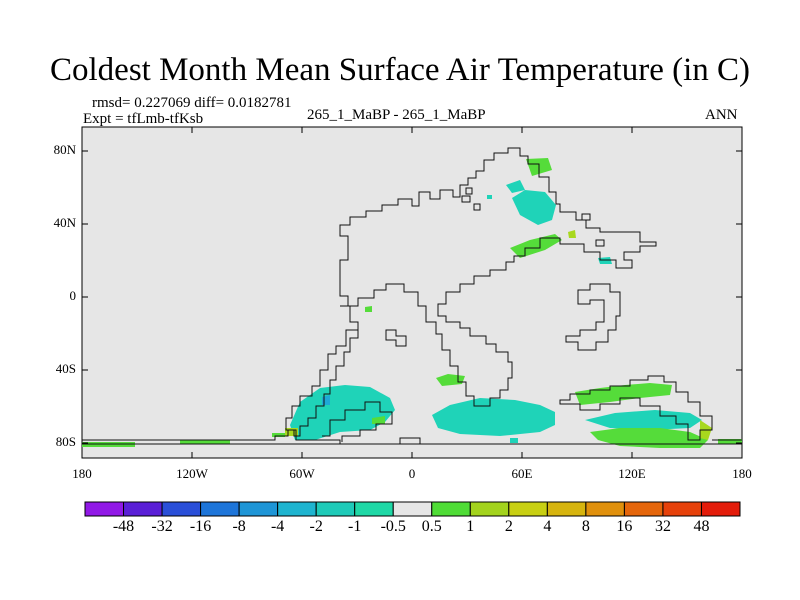 This screenshot has width=800, height=600. What do you see at coordinates (65, 441) in the screenshot?
I see `lat-label: 80S` at bounding box center [65, 441].